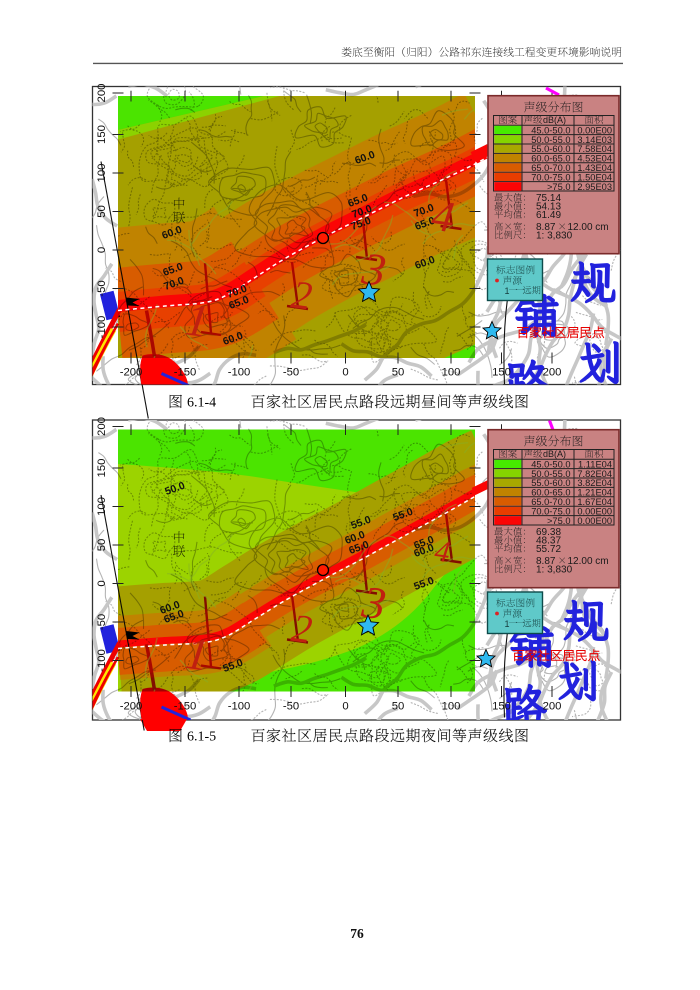 This screenshot has width=700, height=990. What do you see at coordinates (594, 159) in the screenshot?
I see `svg-text: 4.53E04` at bounding box center [594, 159].